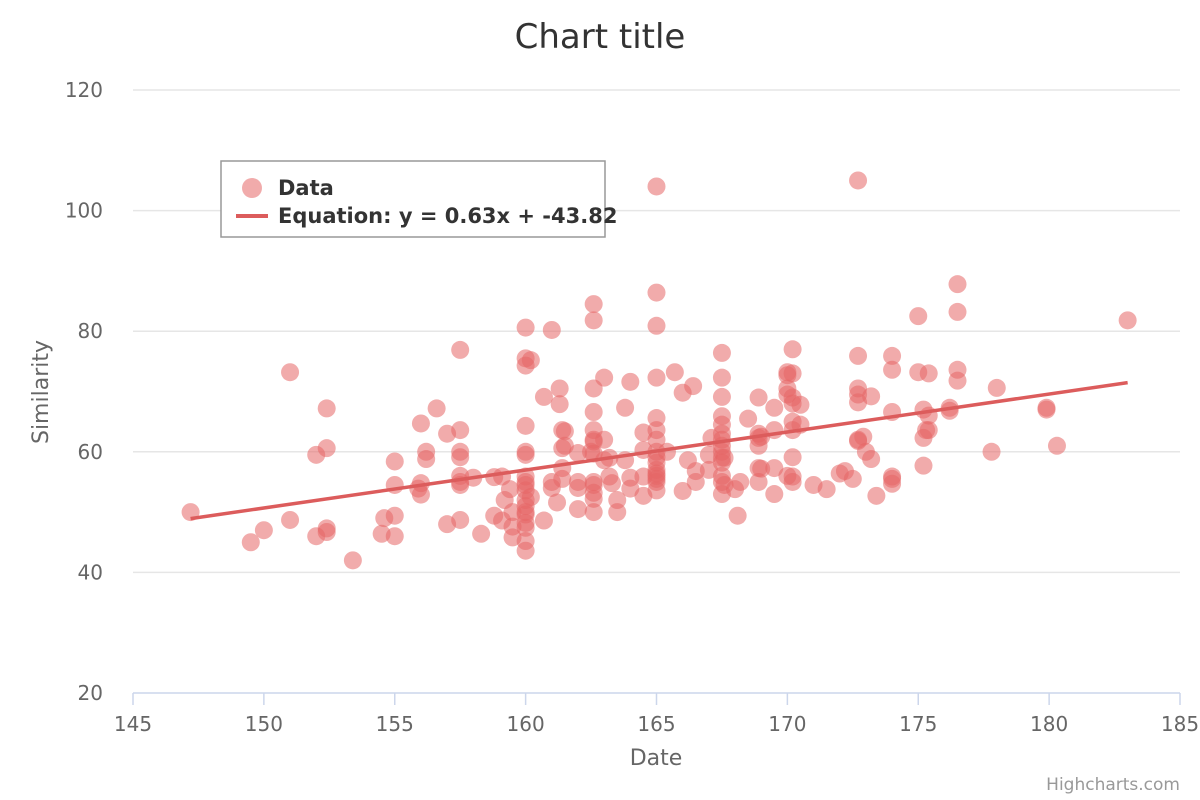 The height and width of the screenshot is (800, 1200). I want to click on credits-link: Highcharts.com, so click(1113, 785).